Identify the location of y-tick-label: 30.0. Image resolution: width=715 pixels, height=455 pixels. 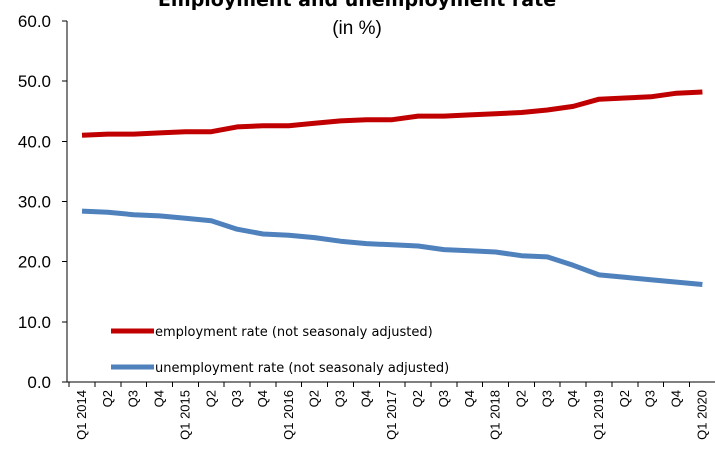
(34, 202).